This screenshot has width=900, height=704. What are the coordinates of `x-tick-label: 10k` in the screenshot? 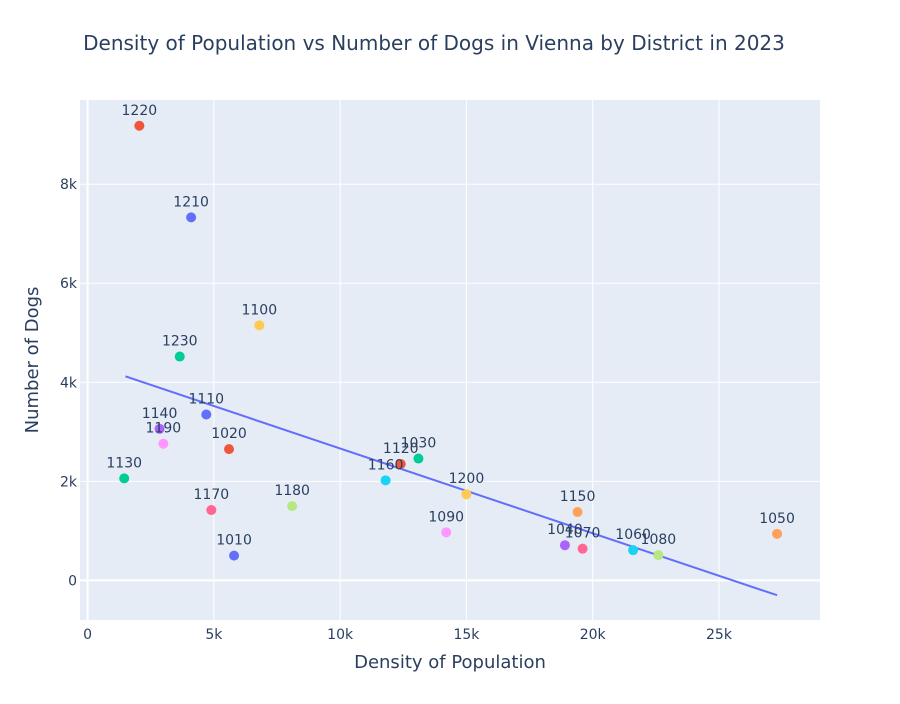 It's located at (340, 635).